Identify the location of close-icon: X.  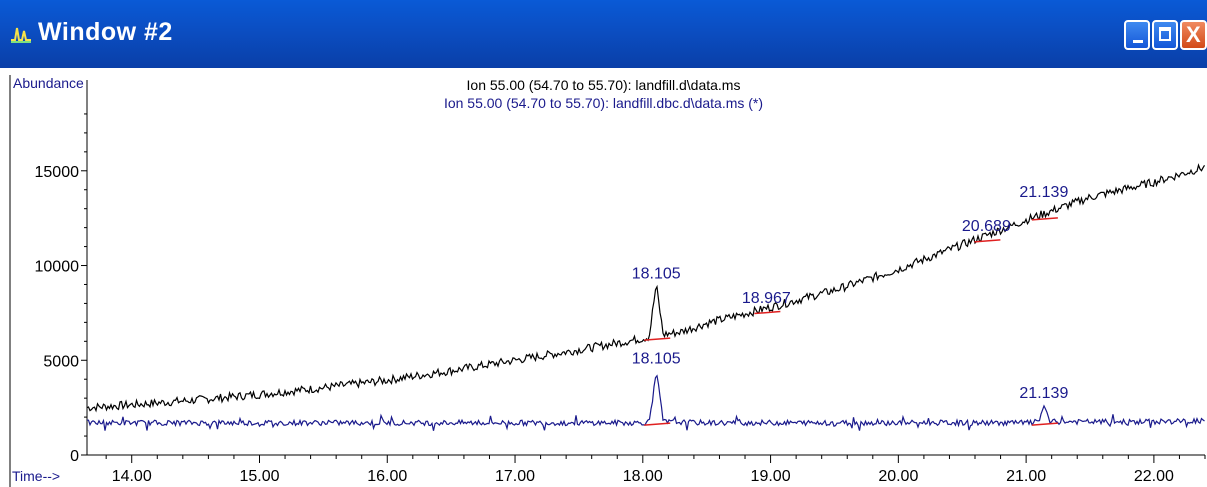
(1193, 34).